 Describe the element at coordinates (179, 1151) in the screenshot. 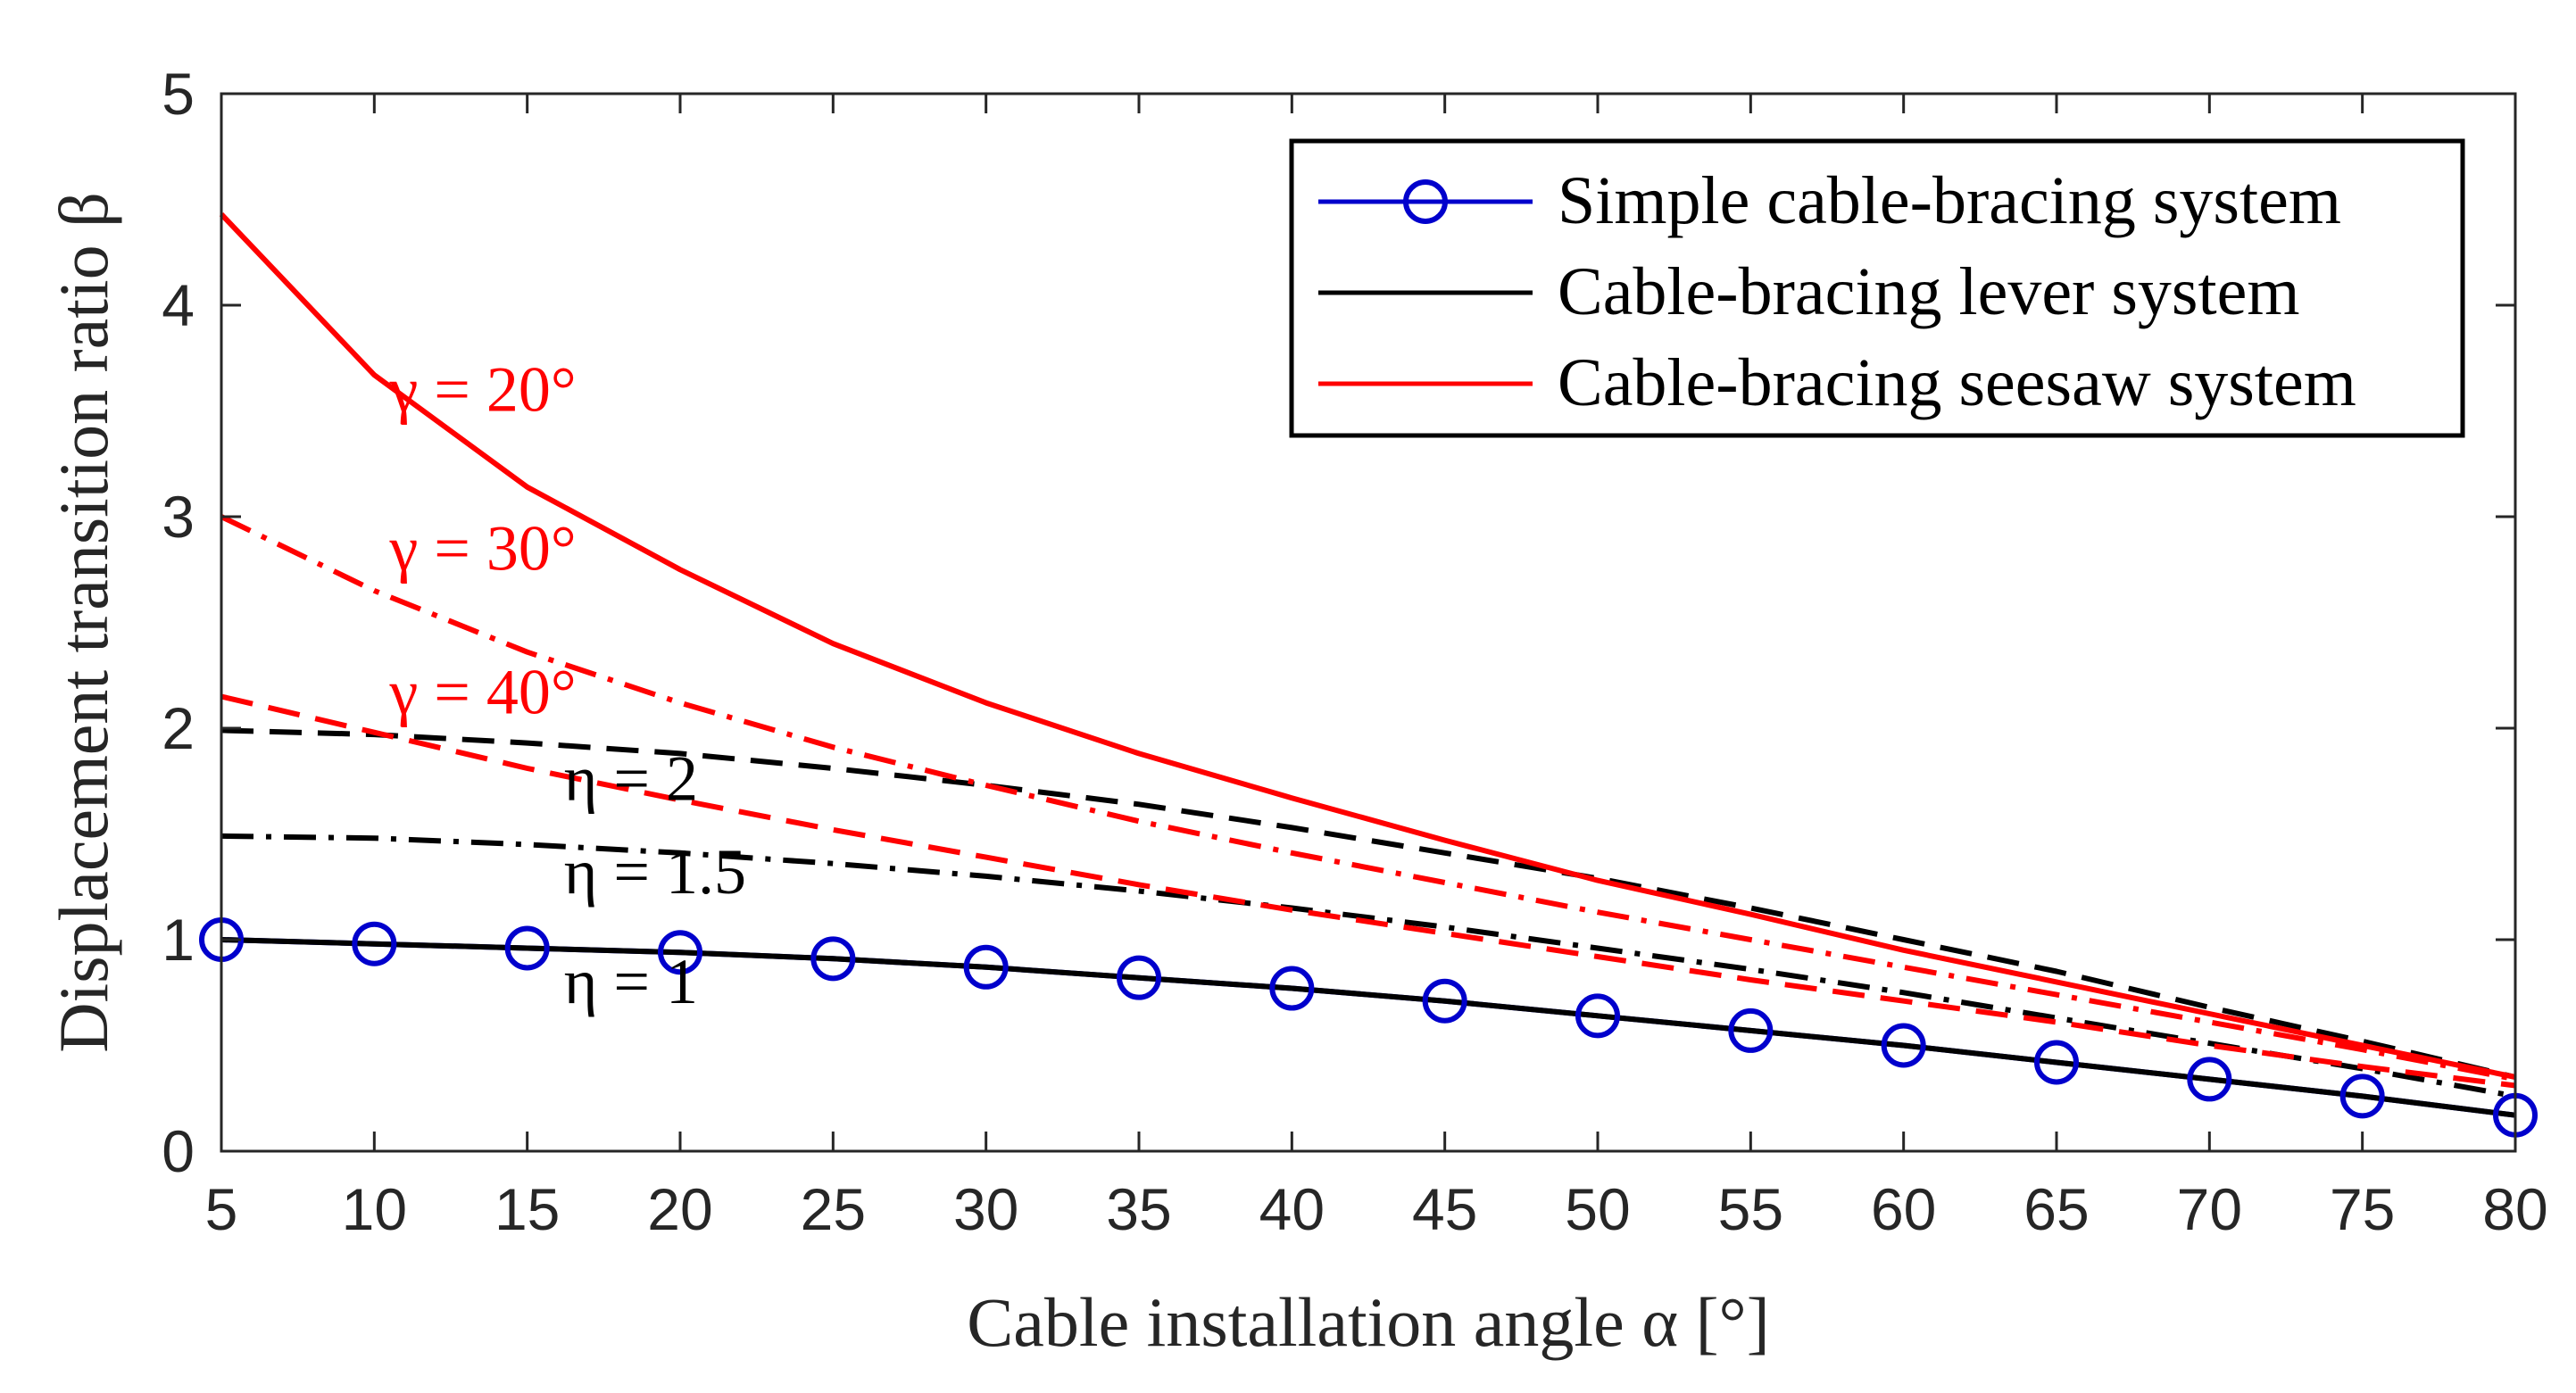

I see `y-tick-label-0: 0` at that location.